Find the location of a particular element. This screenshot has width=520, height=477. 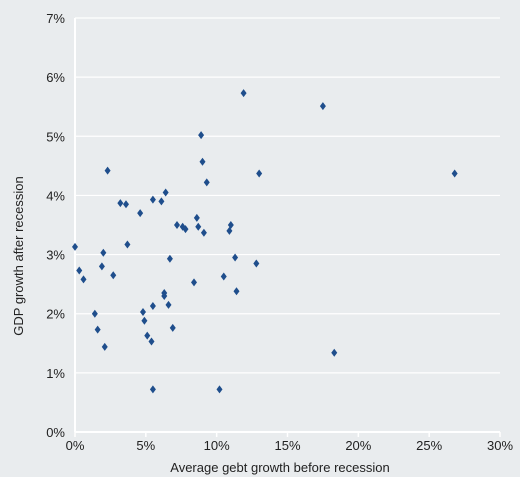

x-tick-label: 10% is located at coordinates (217, 445).